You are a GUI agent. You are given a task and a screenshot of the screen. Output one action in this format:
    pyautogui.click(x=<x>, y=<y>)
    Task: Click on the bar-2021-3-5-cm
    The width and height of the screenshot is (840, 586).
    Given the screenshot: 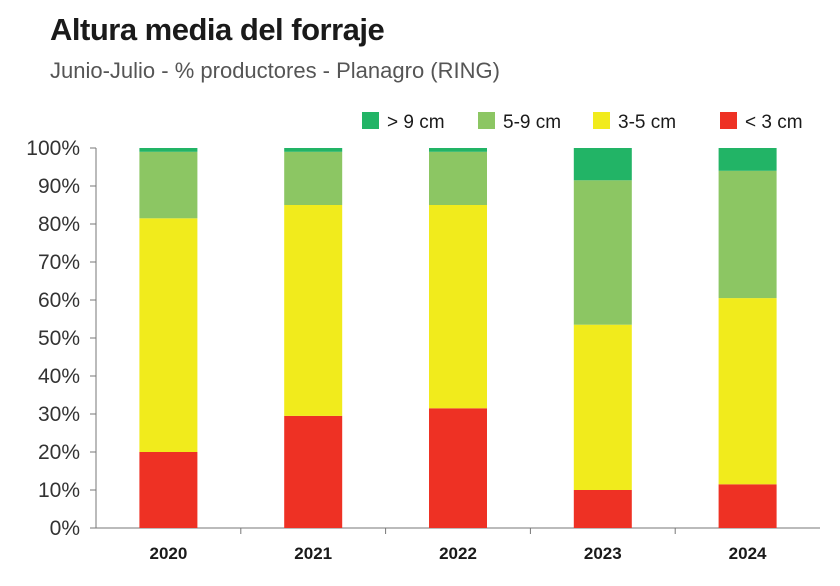 What is the action you would take?
    pyautogui.click(x=313, y=310)
    